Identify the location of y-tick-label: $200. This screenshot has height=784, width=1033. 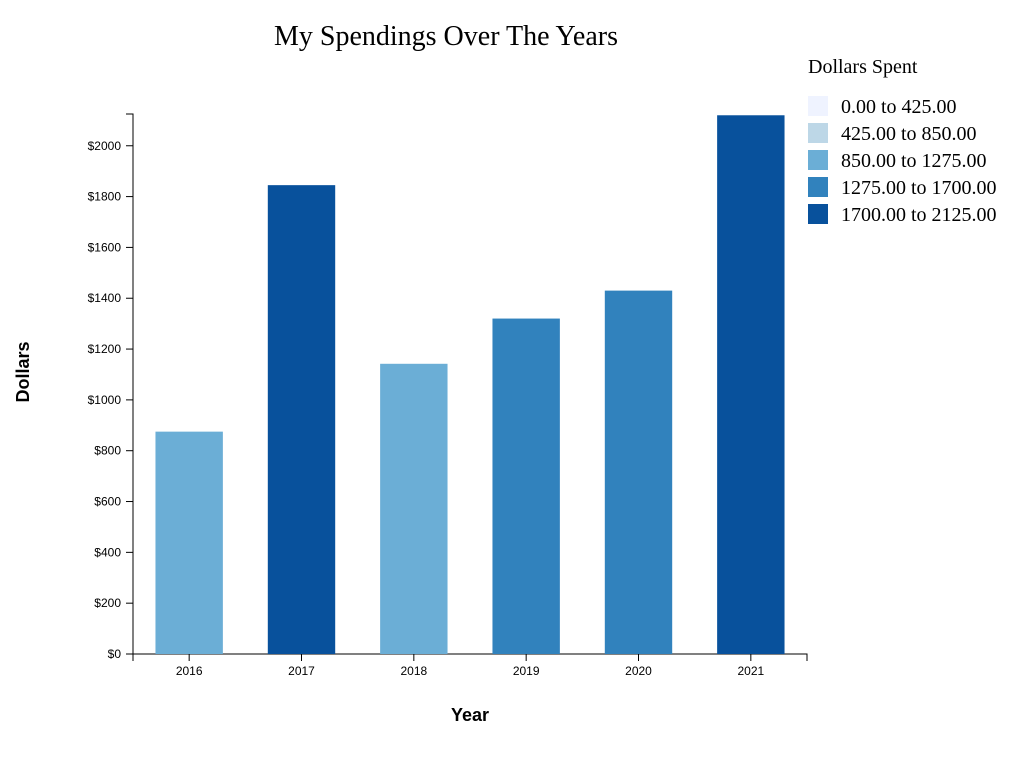
(107, 603).